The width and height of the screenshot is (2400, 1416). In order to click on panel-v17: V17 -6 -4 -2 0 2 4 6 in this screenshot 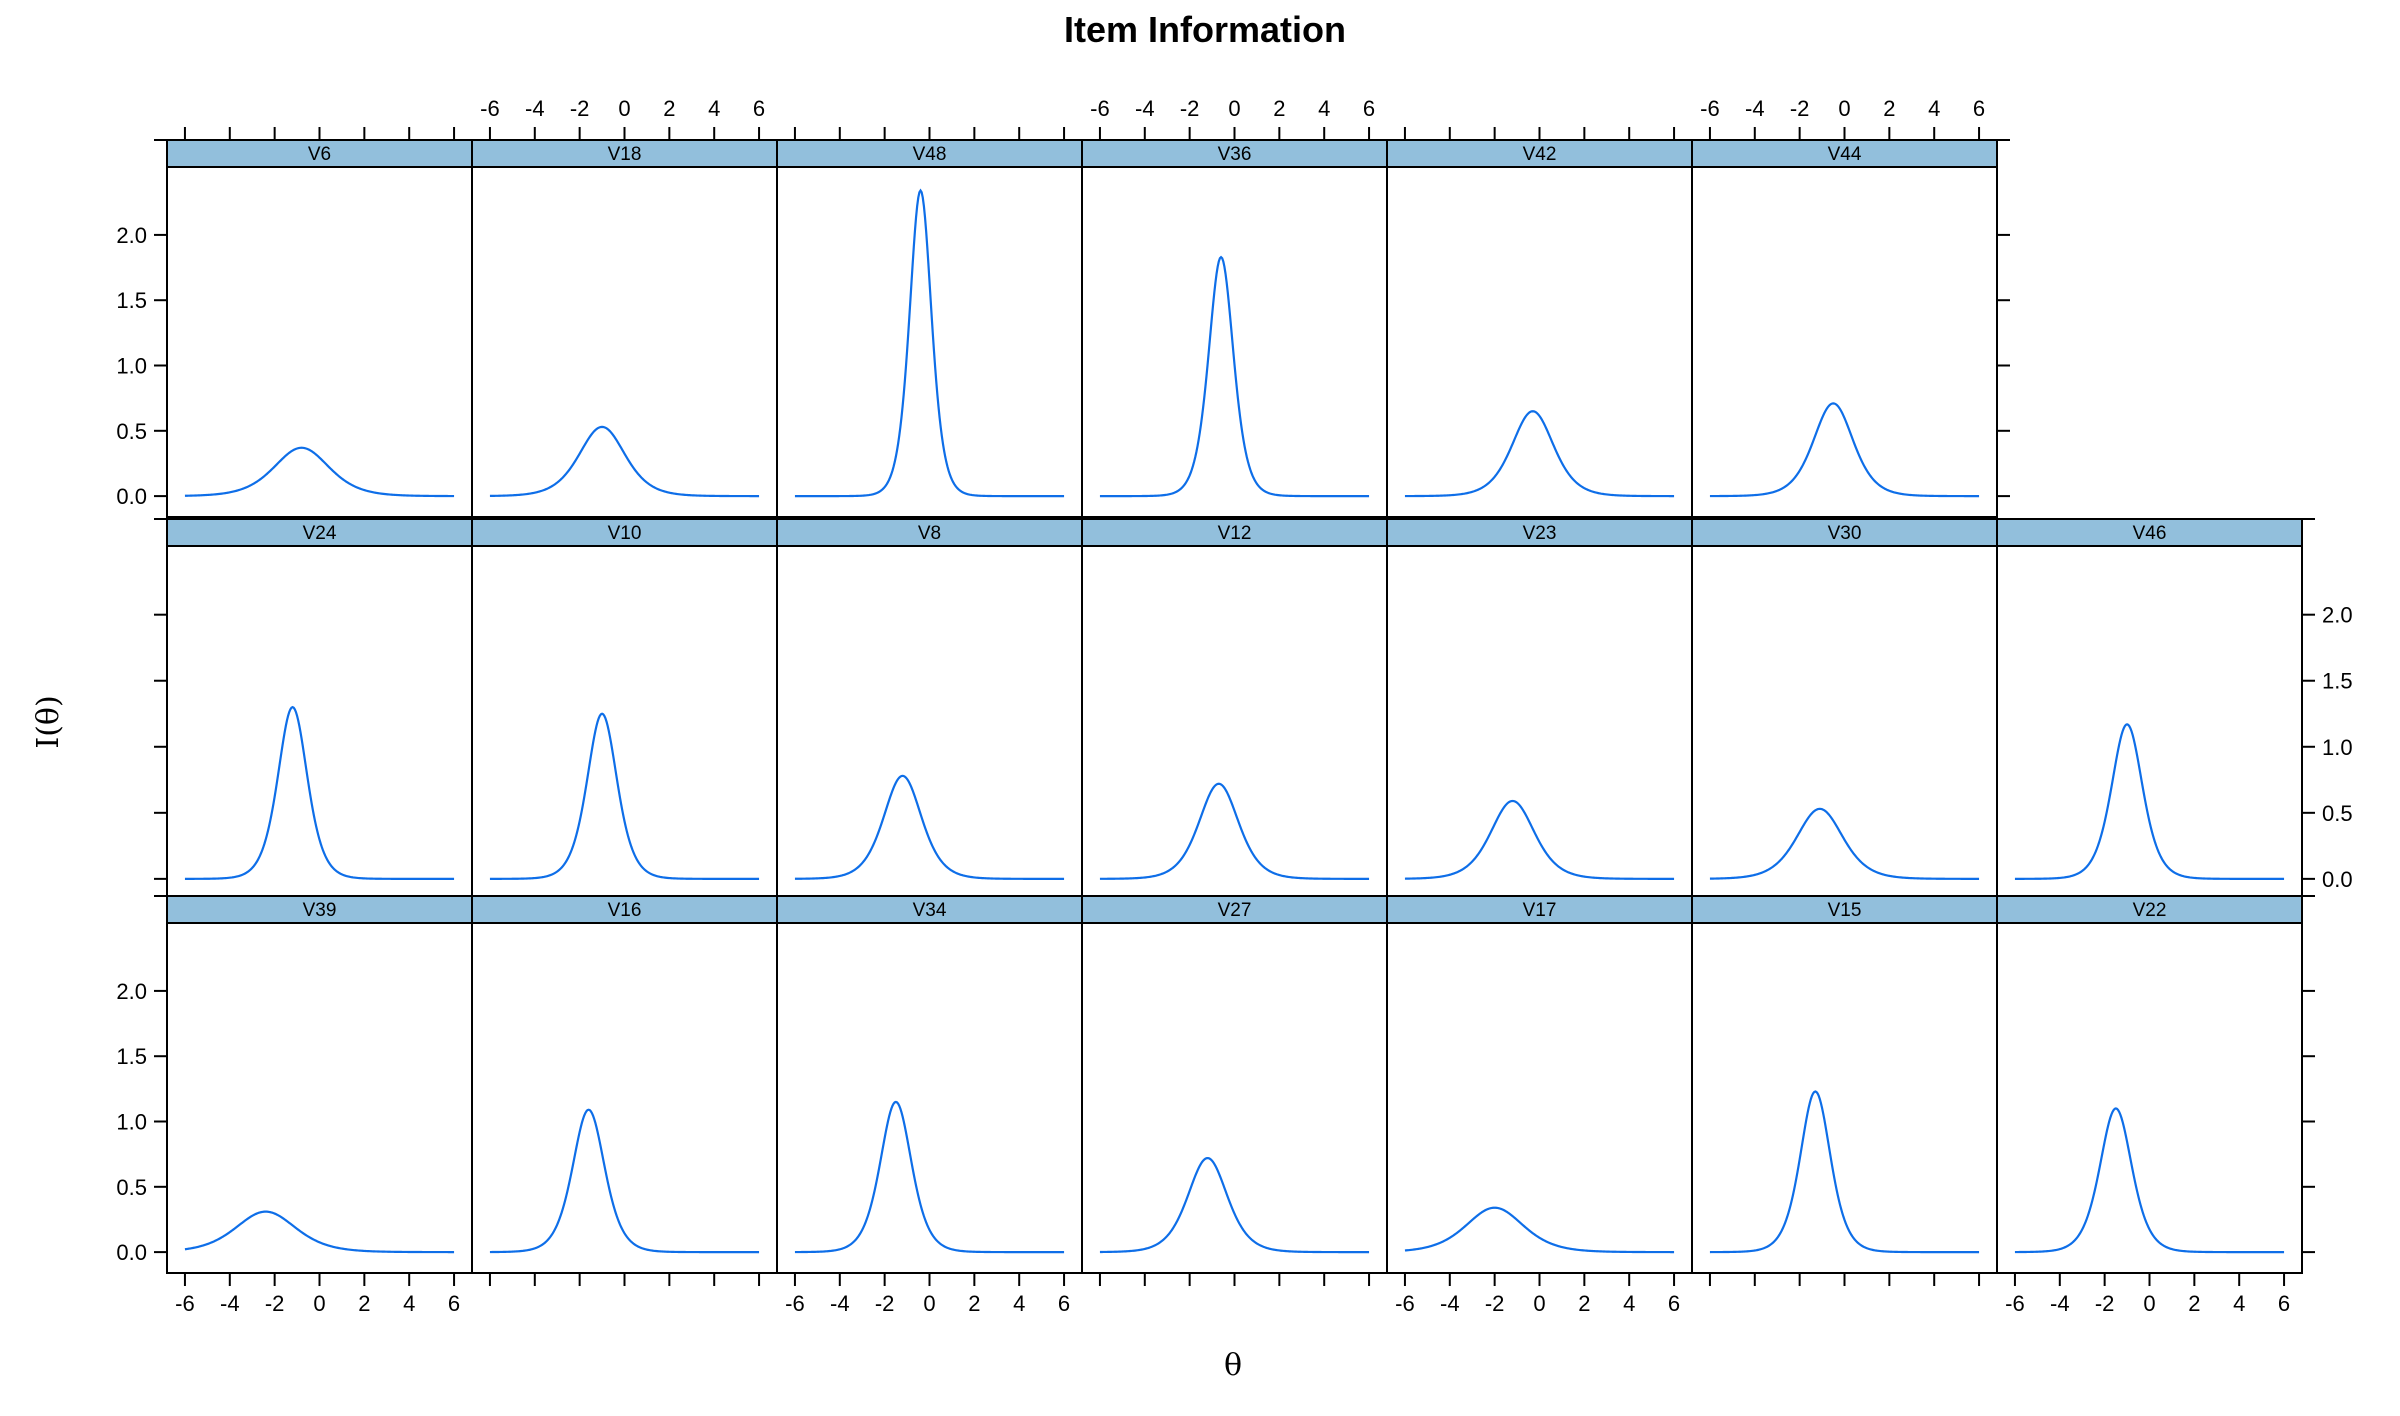, I will do `click(1539, 1105)`.